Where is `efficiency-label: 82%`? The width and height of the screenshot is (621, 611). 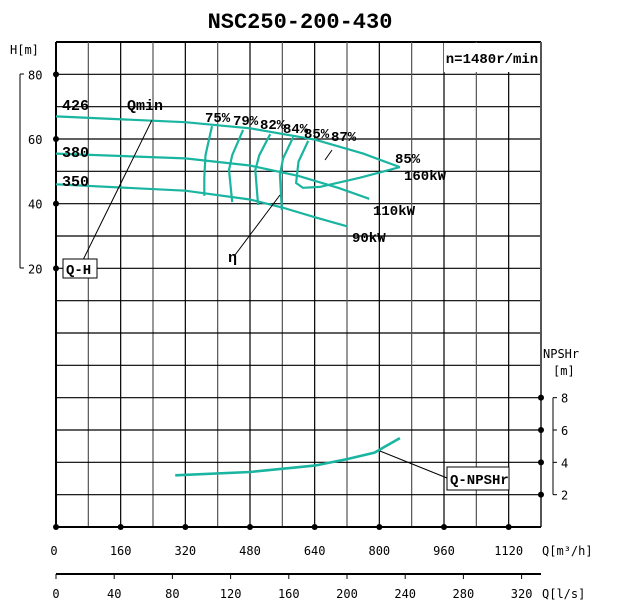
efficiency-label: 82% is located at coordinates (273, 126).